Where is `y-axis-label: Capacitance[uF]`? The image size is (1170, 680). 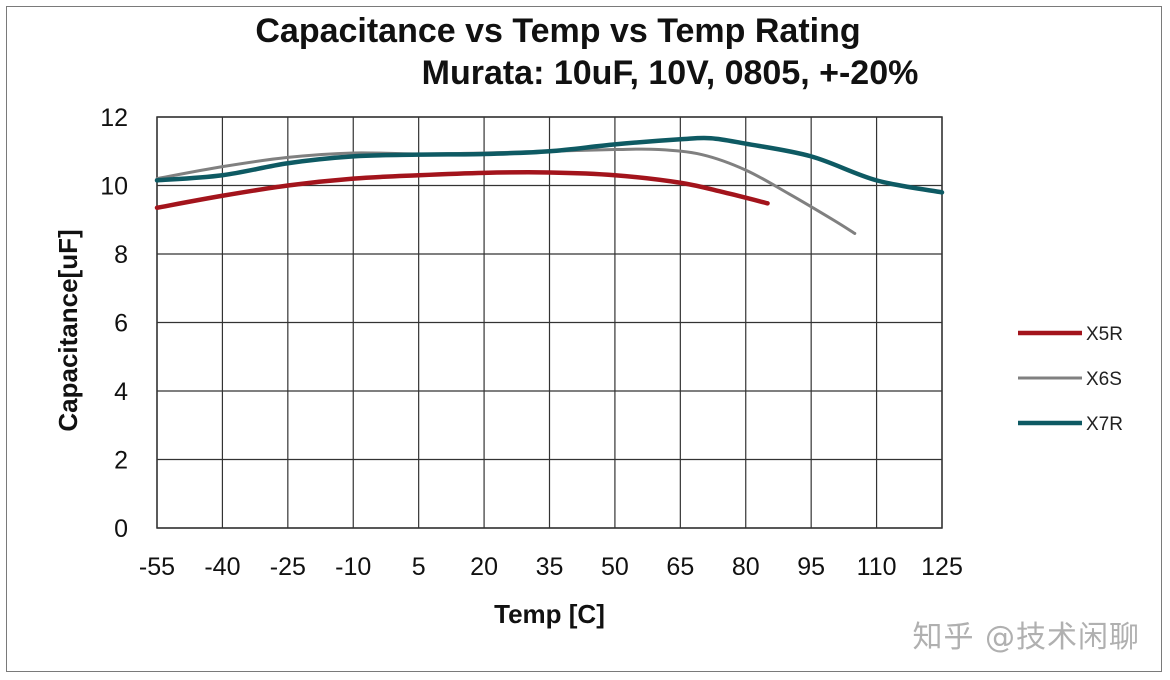
y-axis-label: Capacitance[uF] is located at coordinates (68, 330).